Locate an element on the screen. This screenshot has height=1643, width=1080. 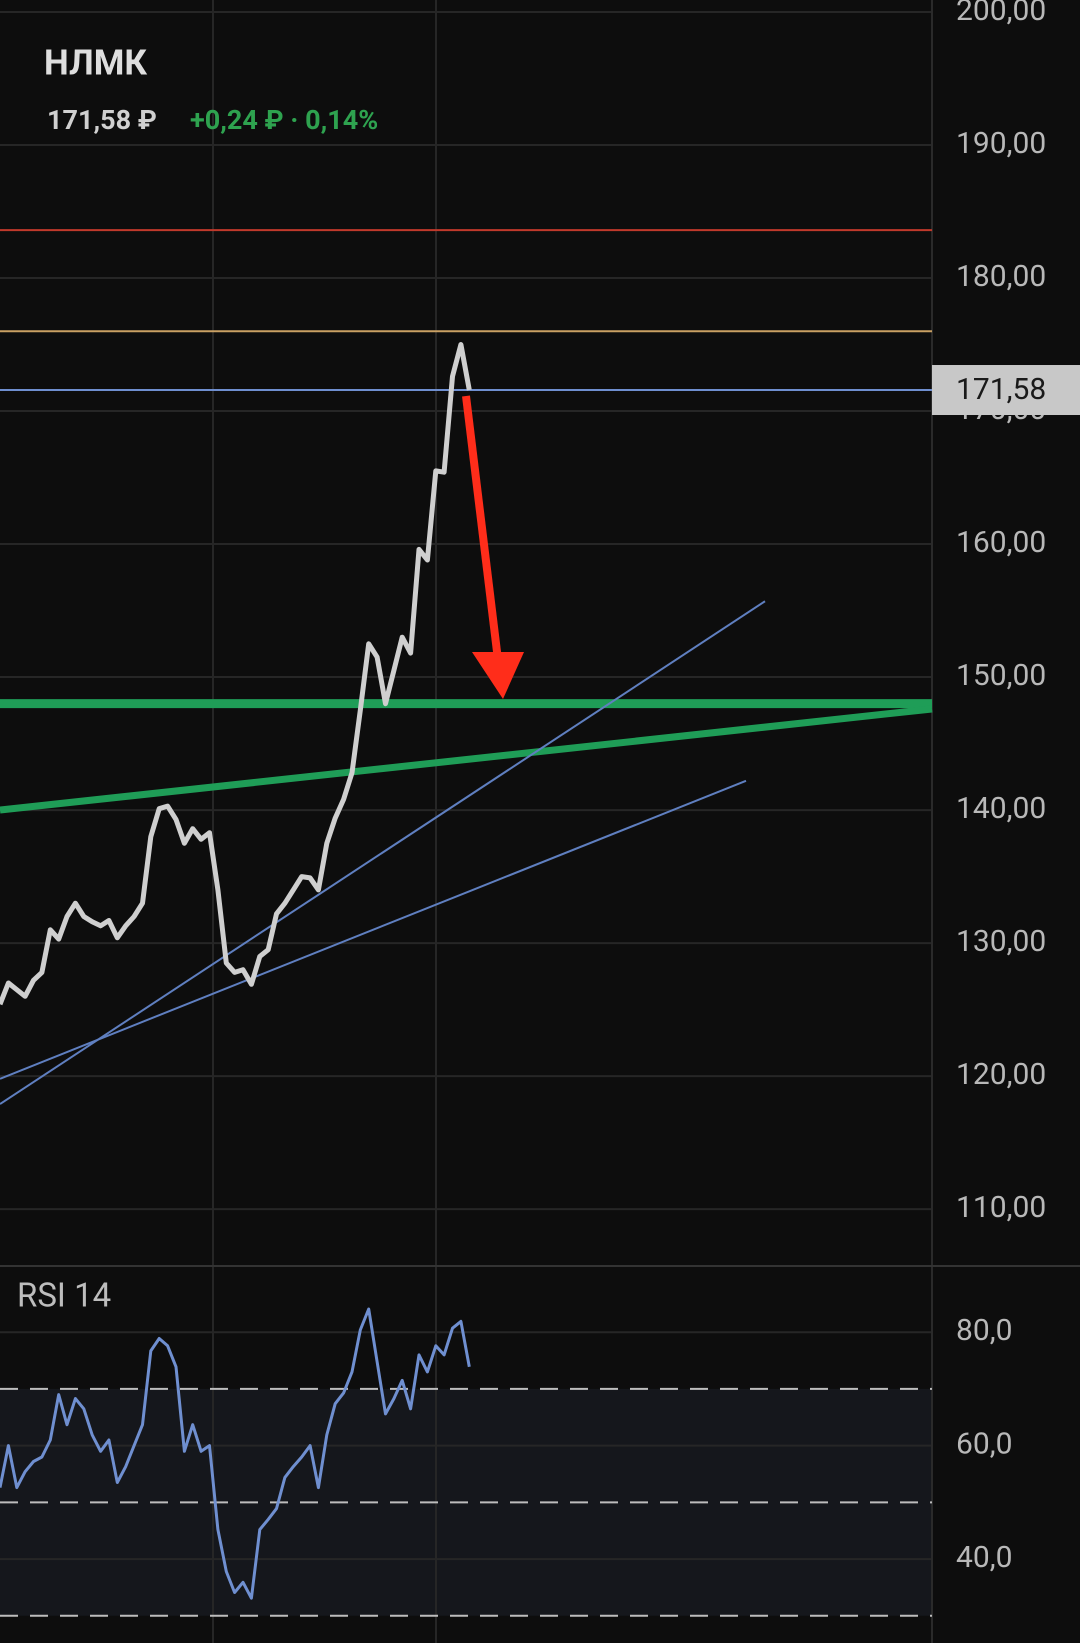
arrow-shaft is located at coordinates (482, 528).